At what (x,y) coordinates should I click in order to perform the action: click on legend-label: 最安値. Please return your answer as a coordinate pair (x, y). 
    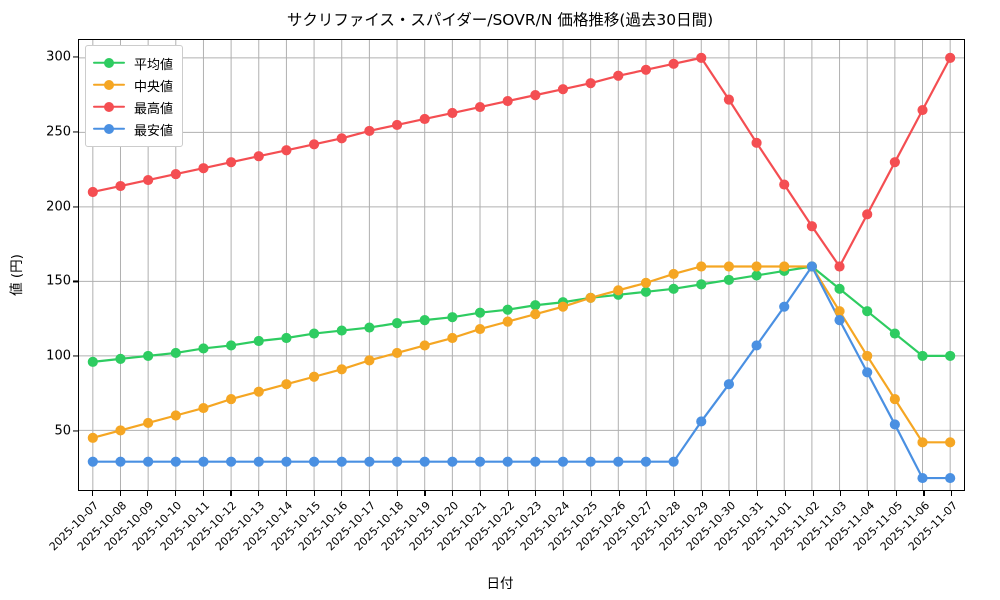
    Looking at the image, I should click on (154, 131).